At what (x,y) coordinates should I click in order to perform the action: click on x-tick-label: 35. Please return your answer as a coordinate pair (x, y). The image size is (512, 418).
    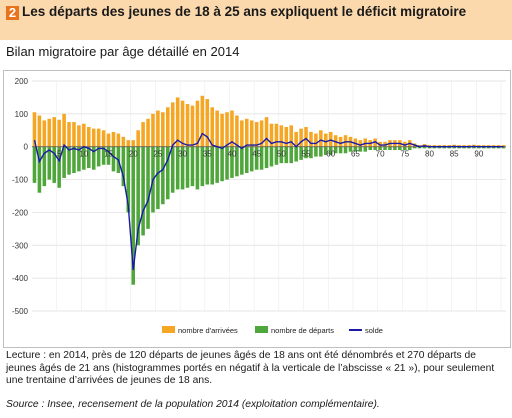
    Looking at the image, I should click on (207, 154).